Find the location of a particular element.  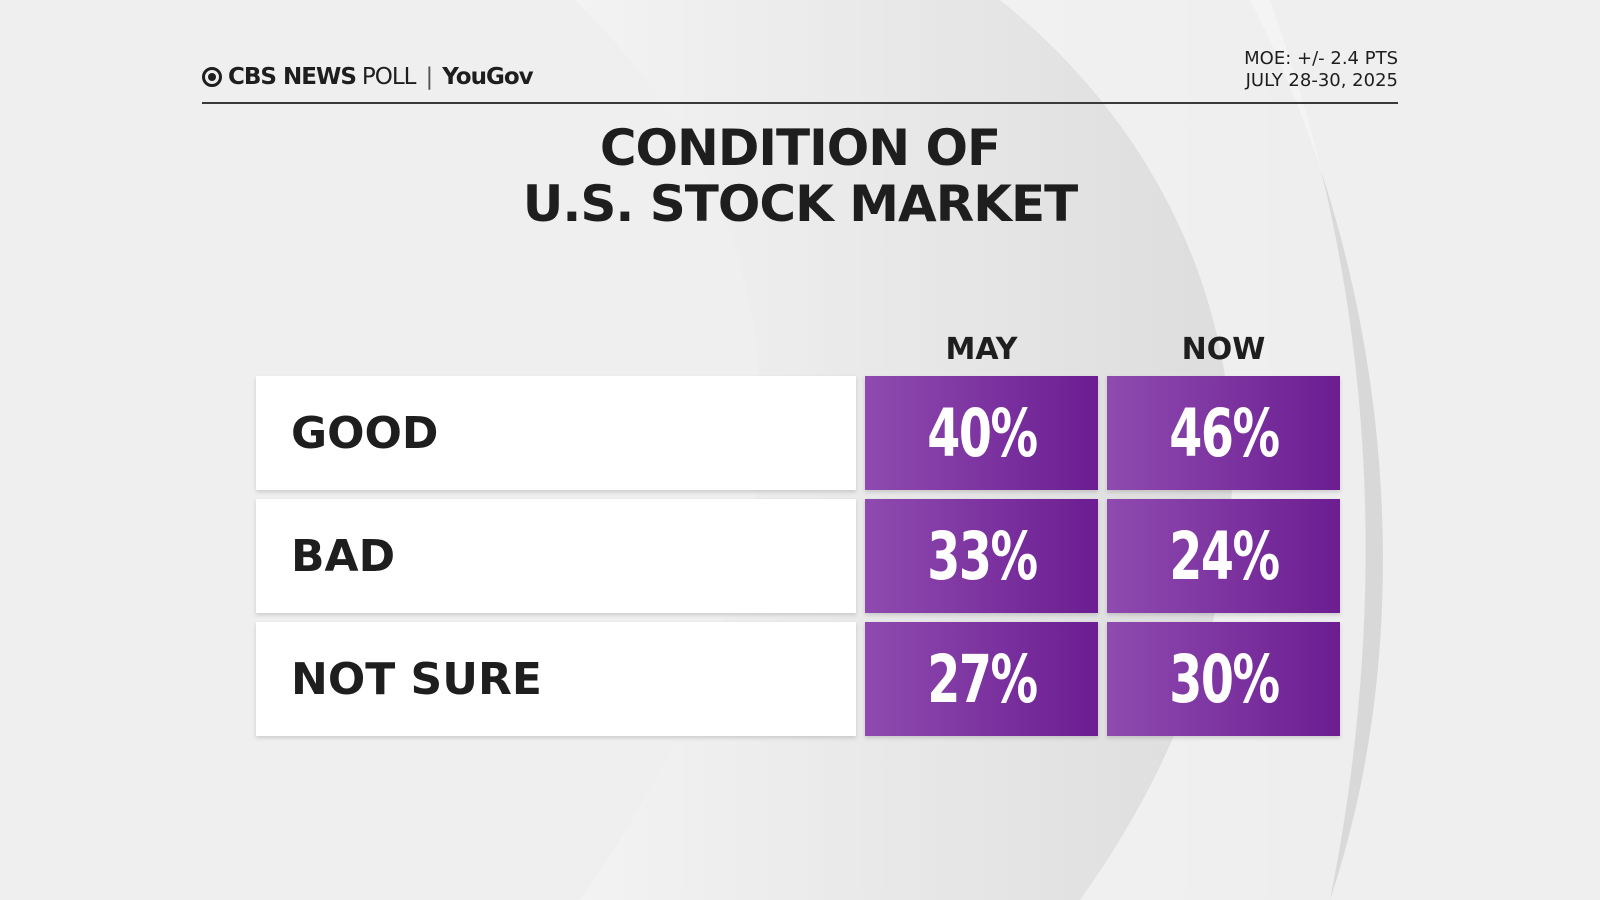

cell-bad-now: 24% is located at coordinates (1223, 556).